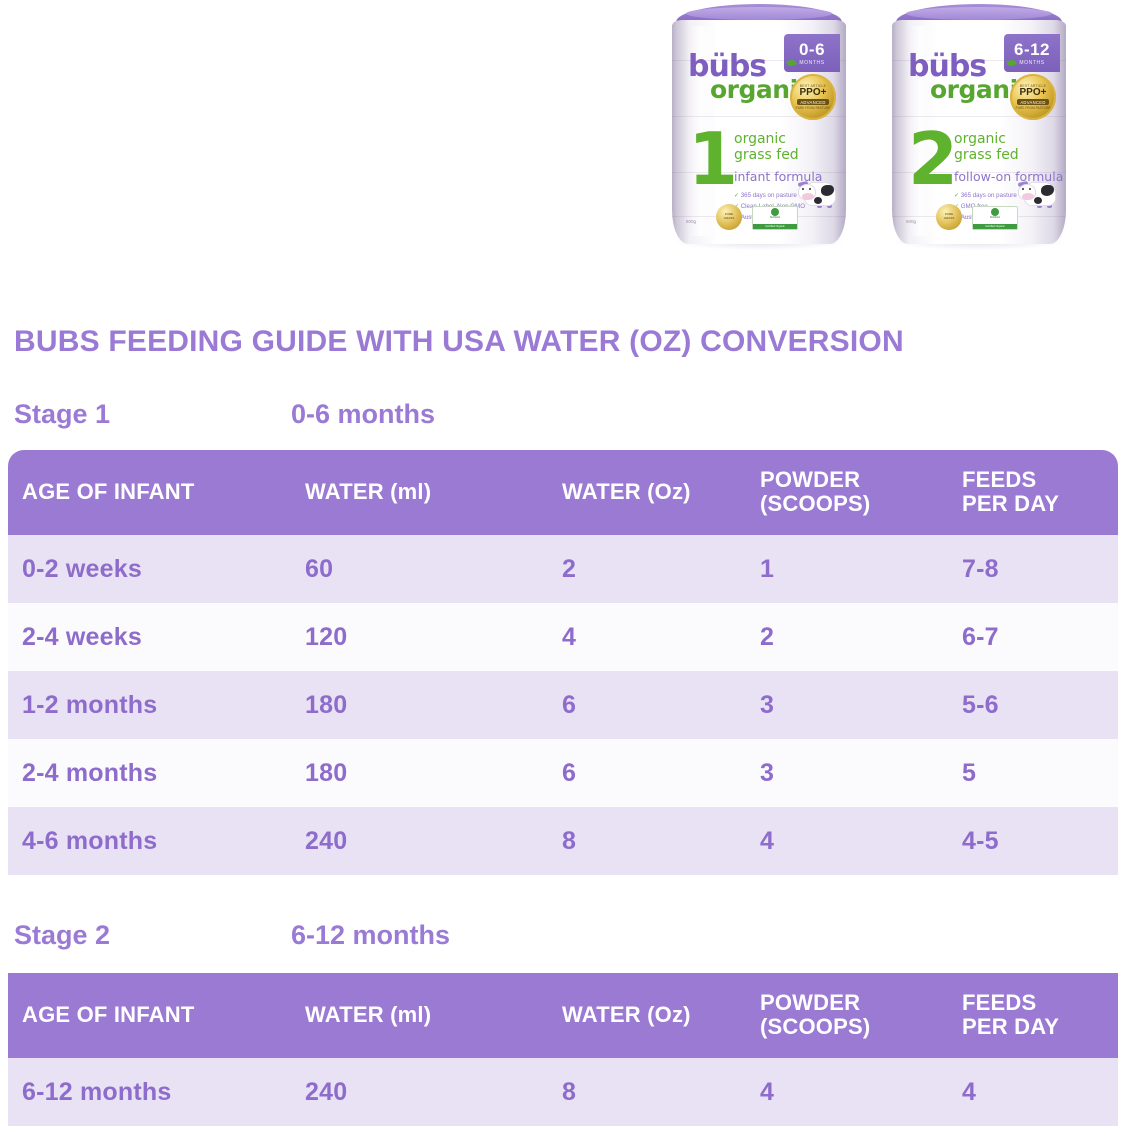  Describe the element at coordinates (90, 772) in the screenshot. I see `cell-age: 2-4 months` at that location.